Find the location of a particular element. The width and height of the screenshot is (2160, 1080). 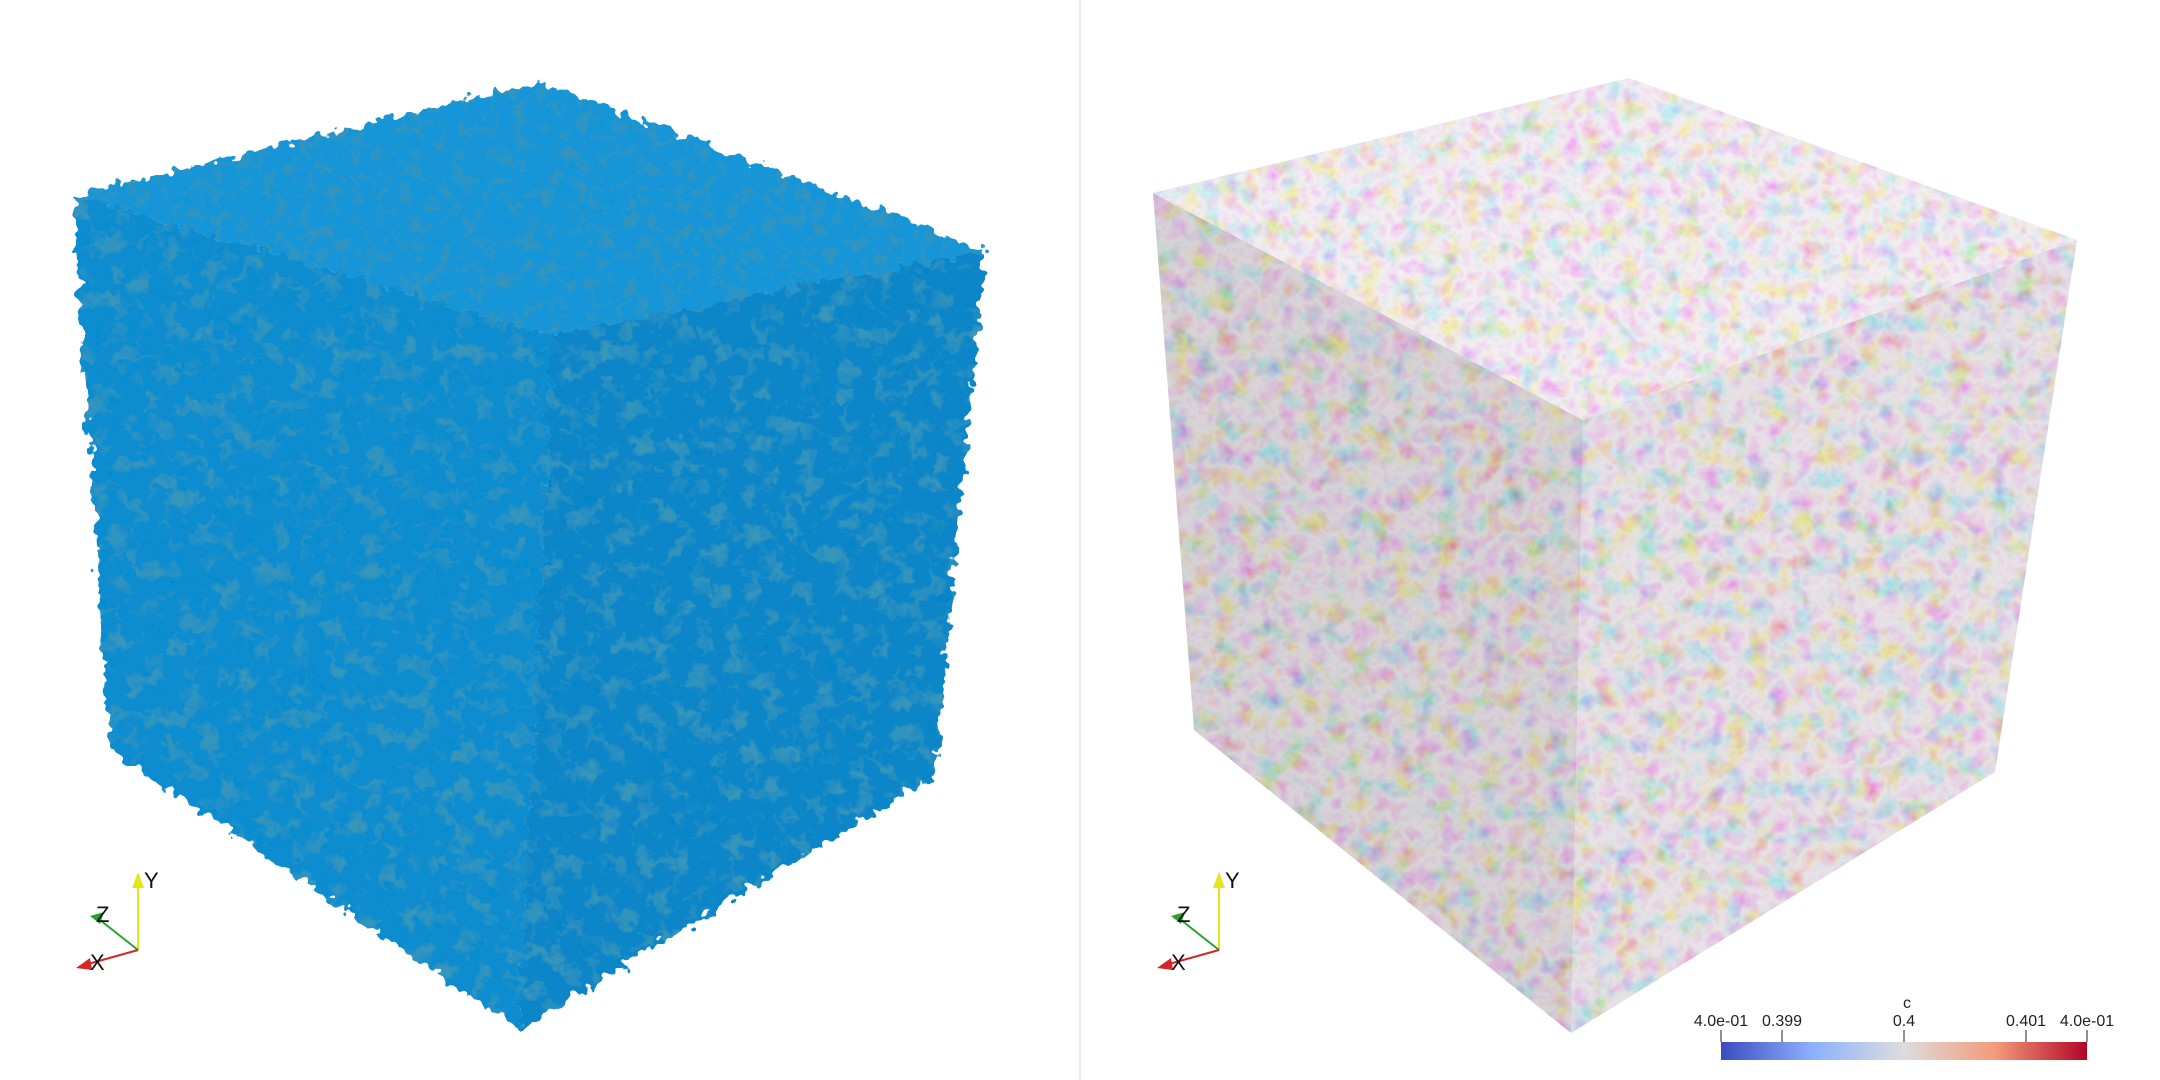

colorbar-ticks: 4.0e-01 0.399 0.4 0.401 4.0e-01 is located at coordinates (1904, 1027).